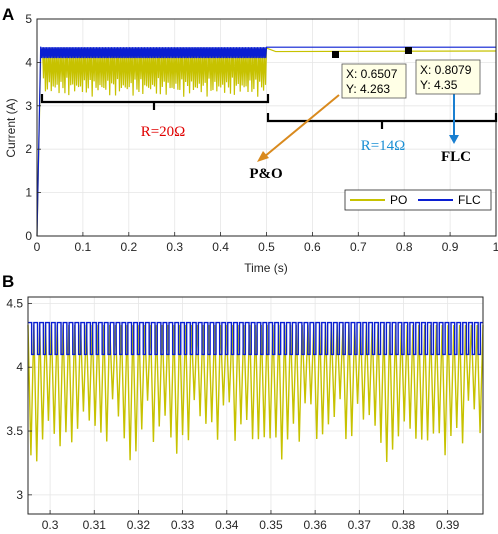  I want to click on panel-a-label: A, so click(8, 14).